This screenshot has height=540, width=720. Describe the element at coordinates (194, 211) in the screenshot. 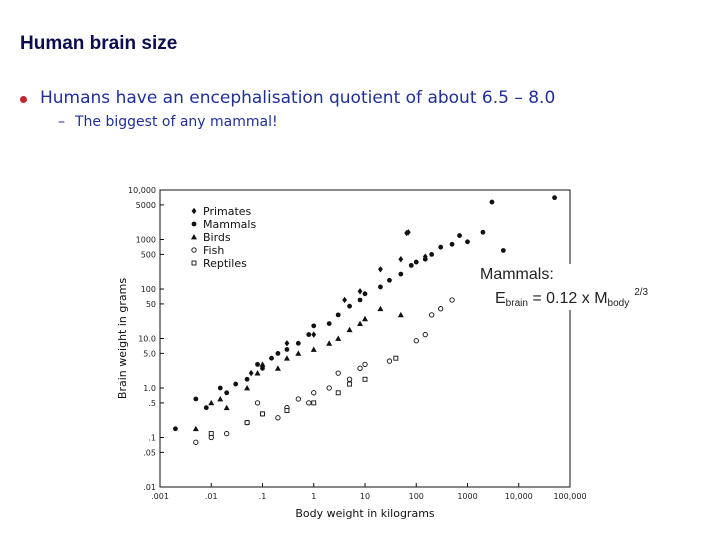

I see `legend-marker-primates` at that location.